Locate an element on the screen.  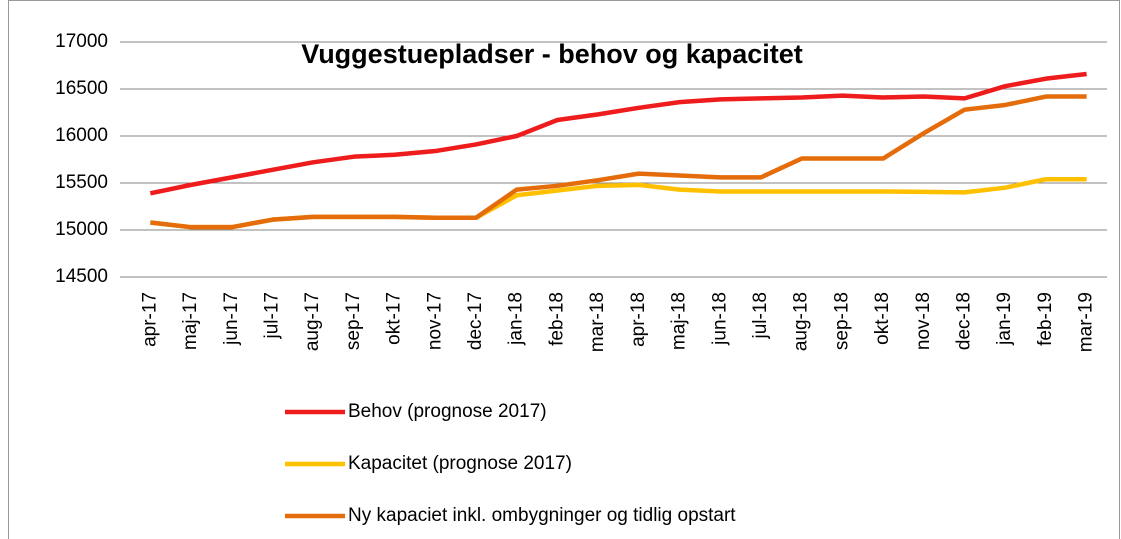
x-tick-label: jan-19 is located at coordinates (1004, 319).